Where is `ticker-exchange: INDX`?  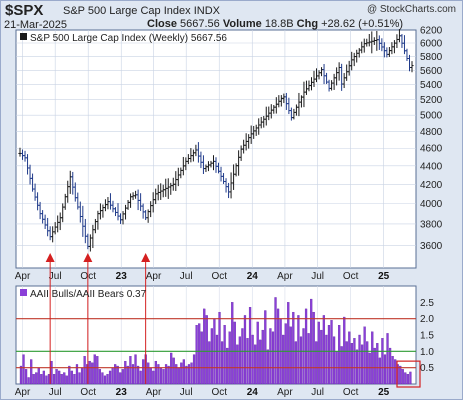 ticker-exchange: INDX is located at coordinates (206, 11).